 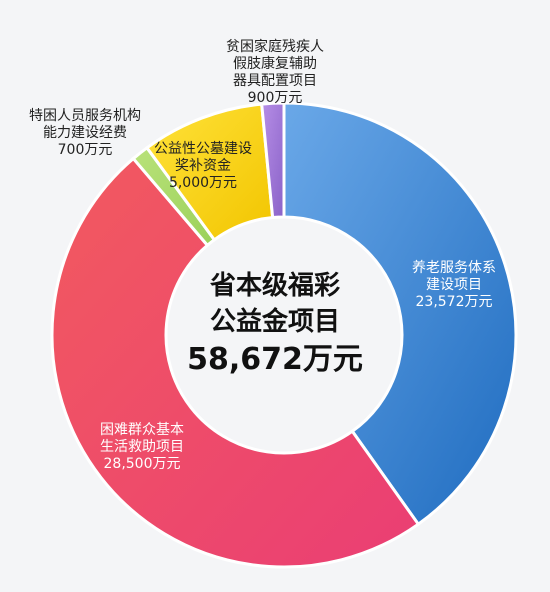 I want to click on slice-label-value: 5,000万元, so click(x=203, y=183).